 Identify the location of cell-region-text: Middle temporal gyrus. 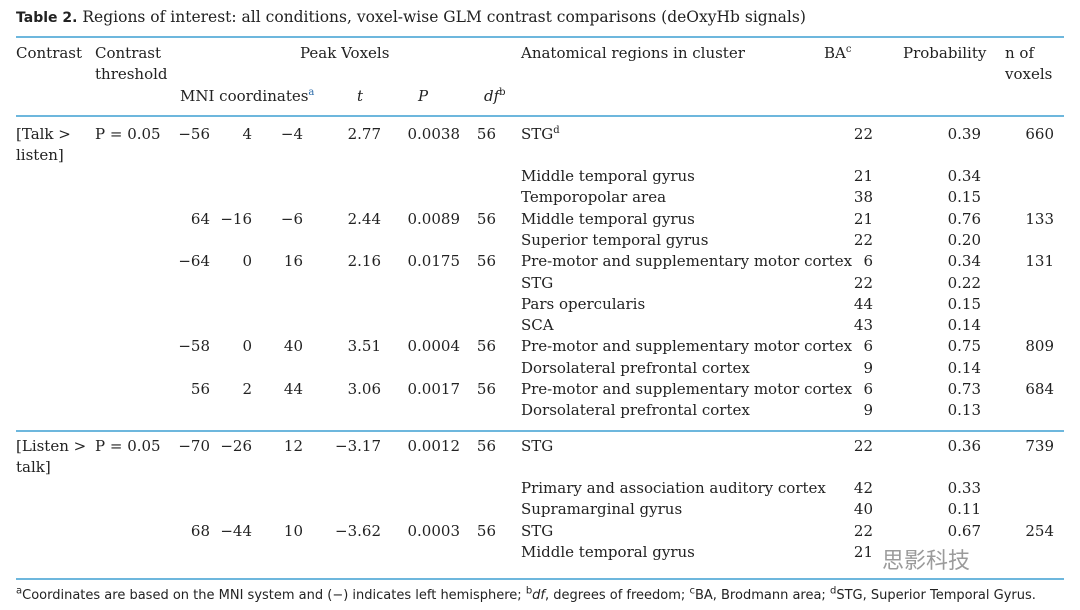
(608, 551).